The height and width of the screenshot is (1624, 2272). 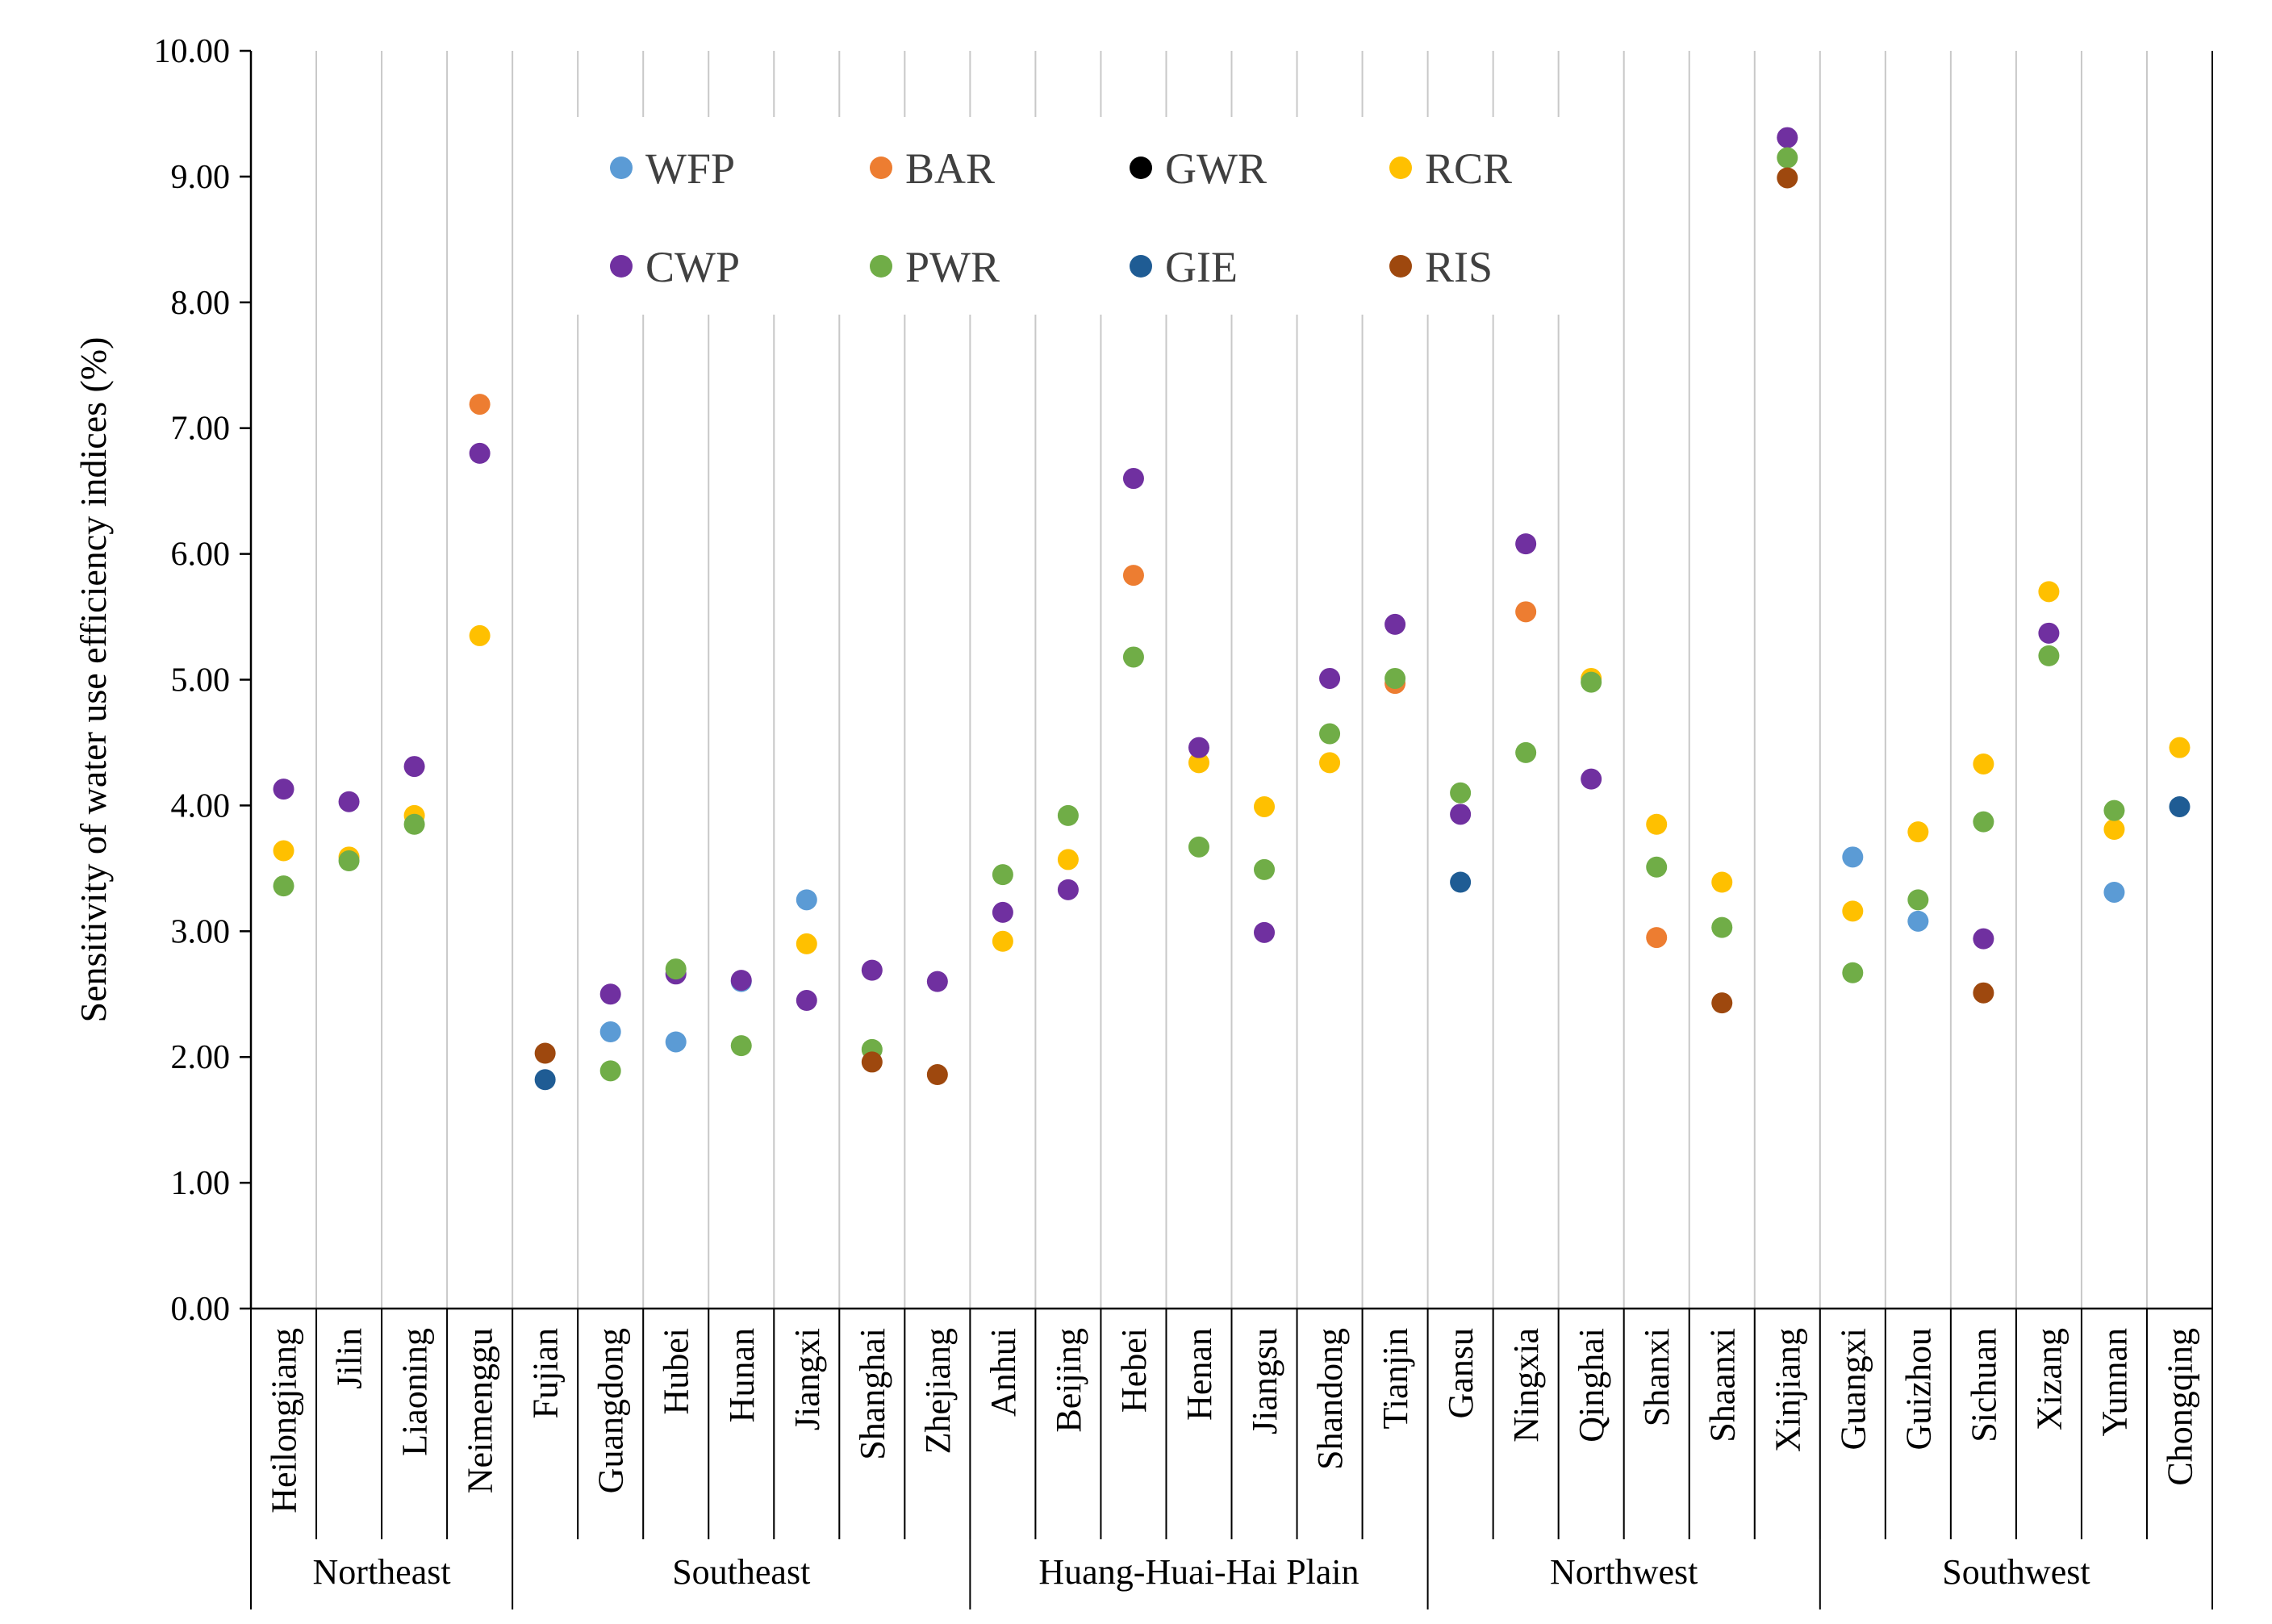 I want to click on legend-label-ris: RIS, so click(x=1459, y=267).